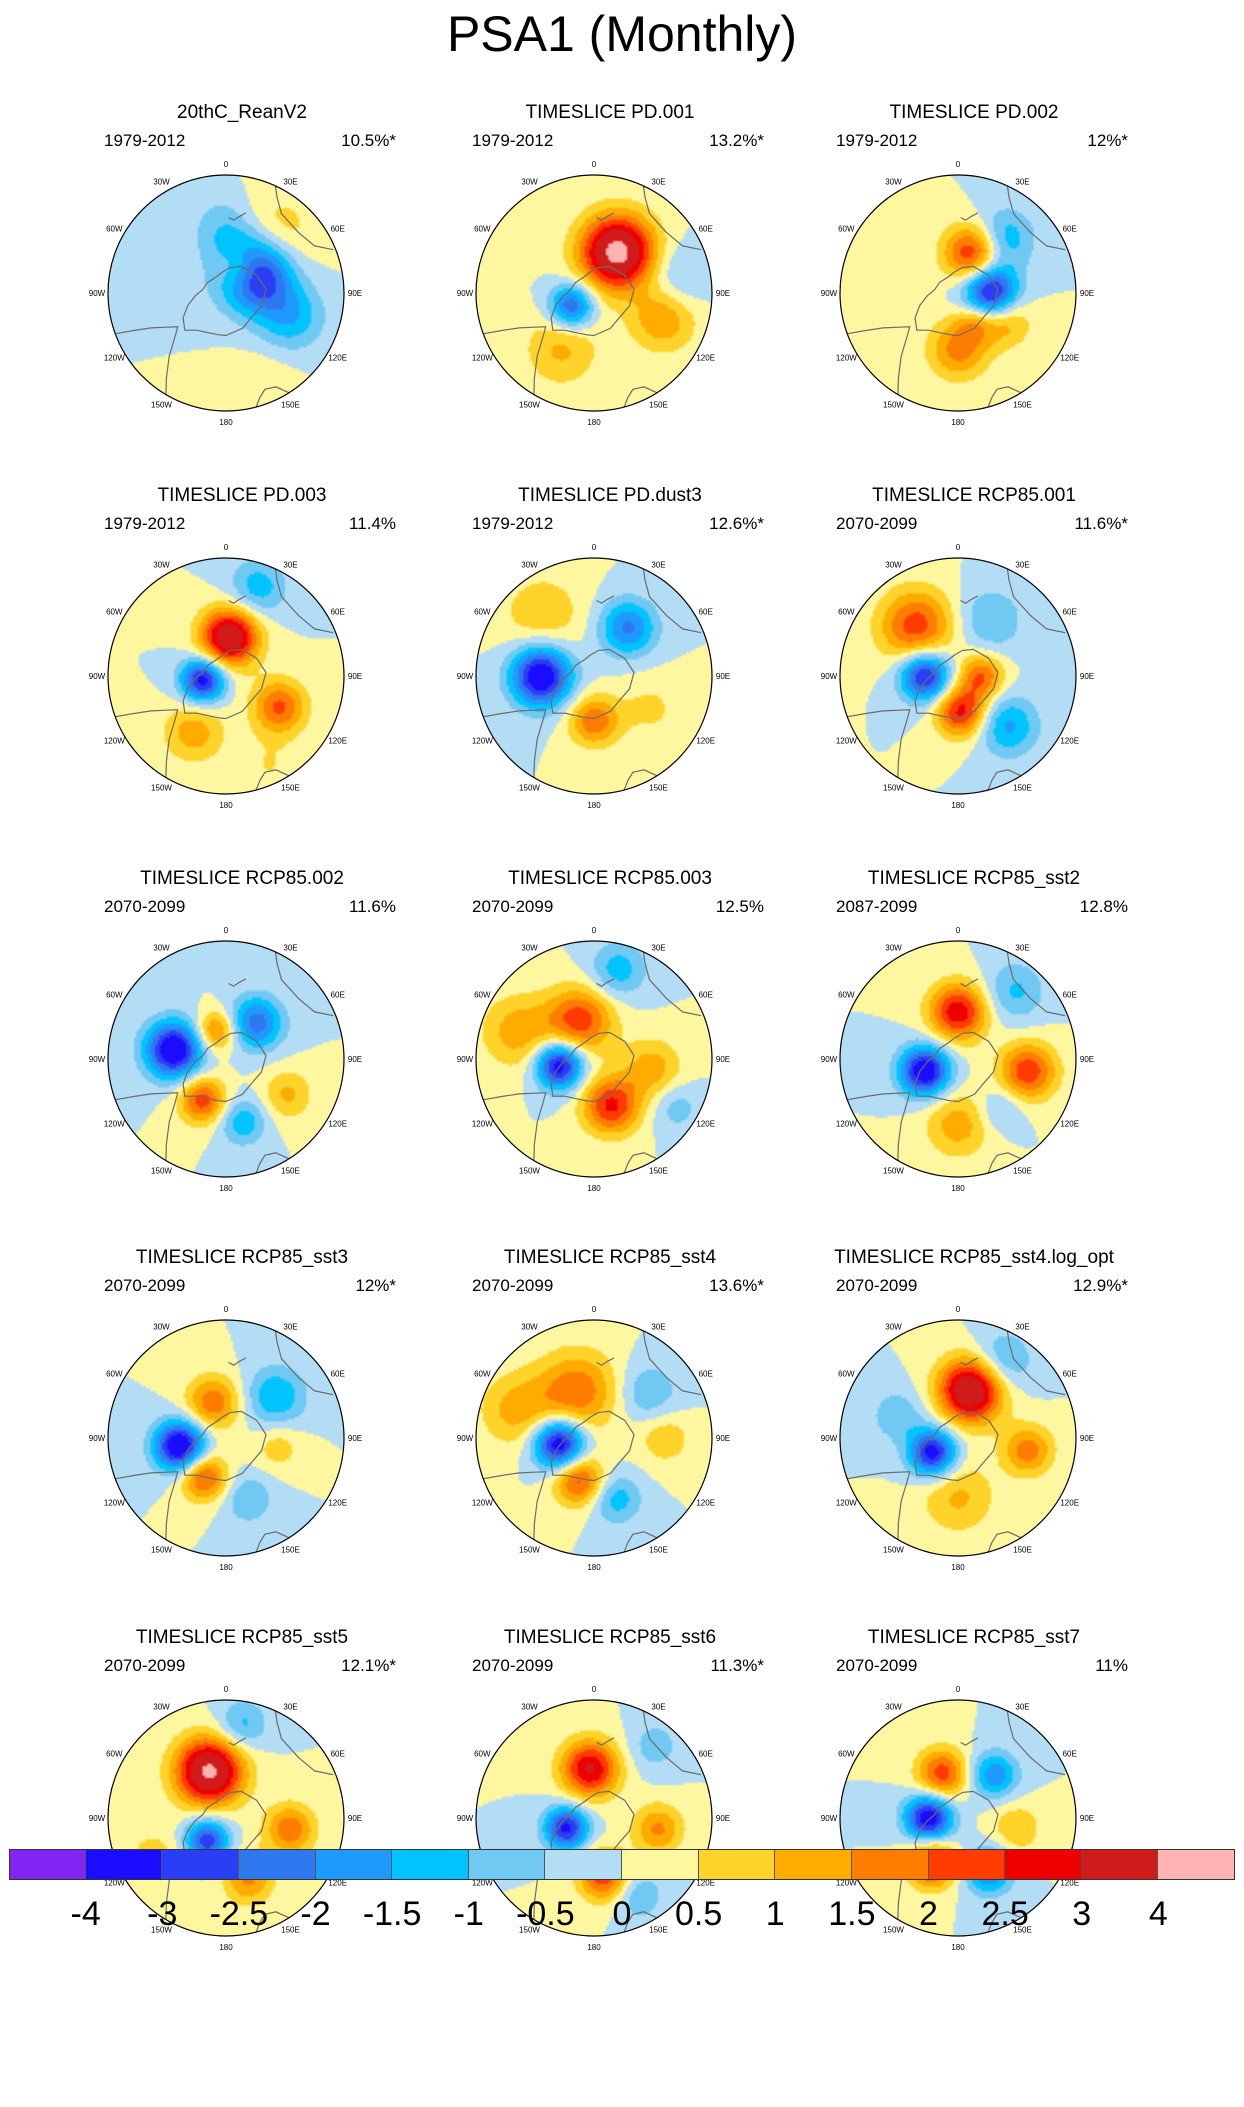 This screenshot has height=2107, width=1244. Describe the element at coordinates (1082, 1914) in the screenshot. I see `colorbar-label: 3` at that location.